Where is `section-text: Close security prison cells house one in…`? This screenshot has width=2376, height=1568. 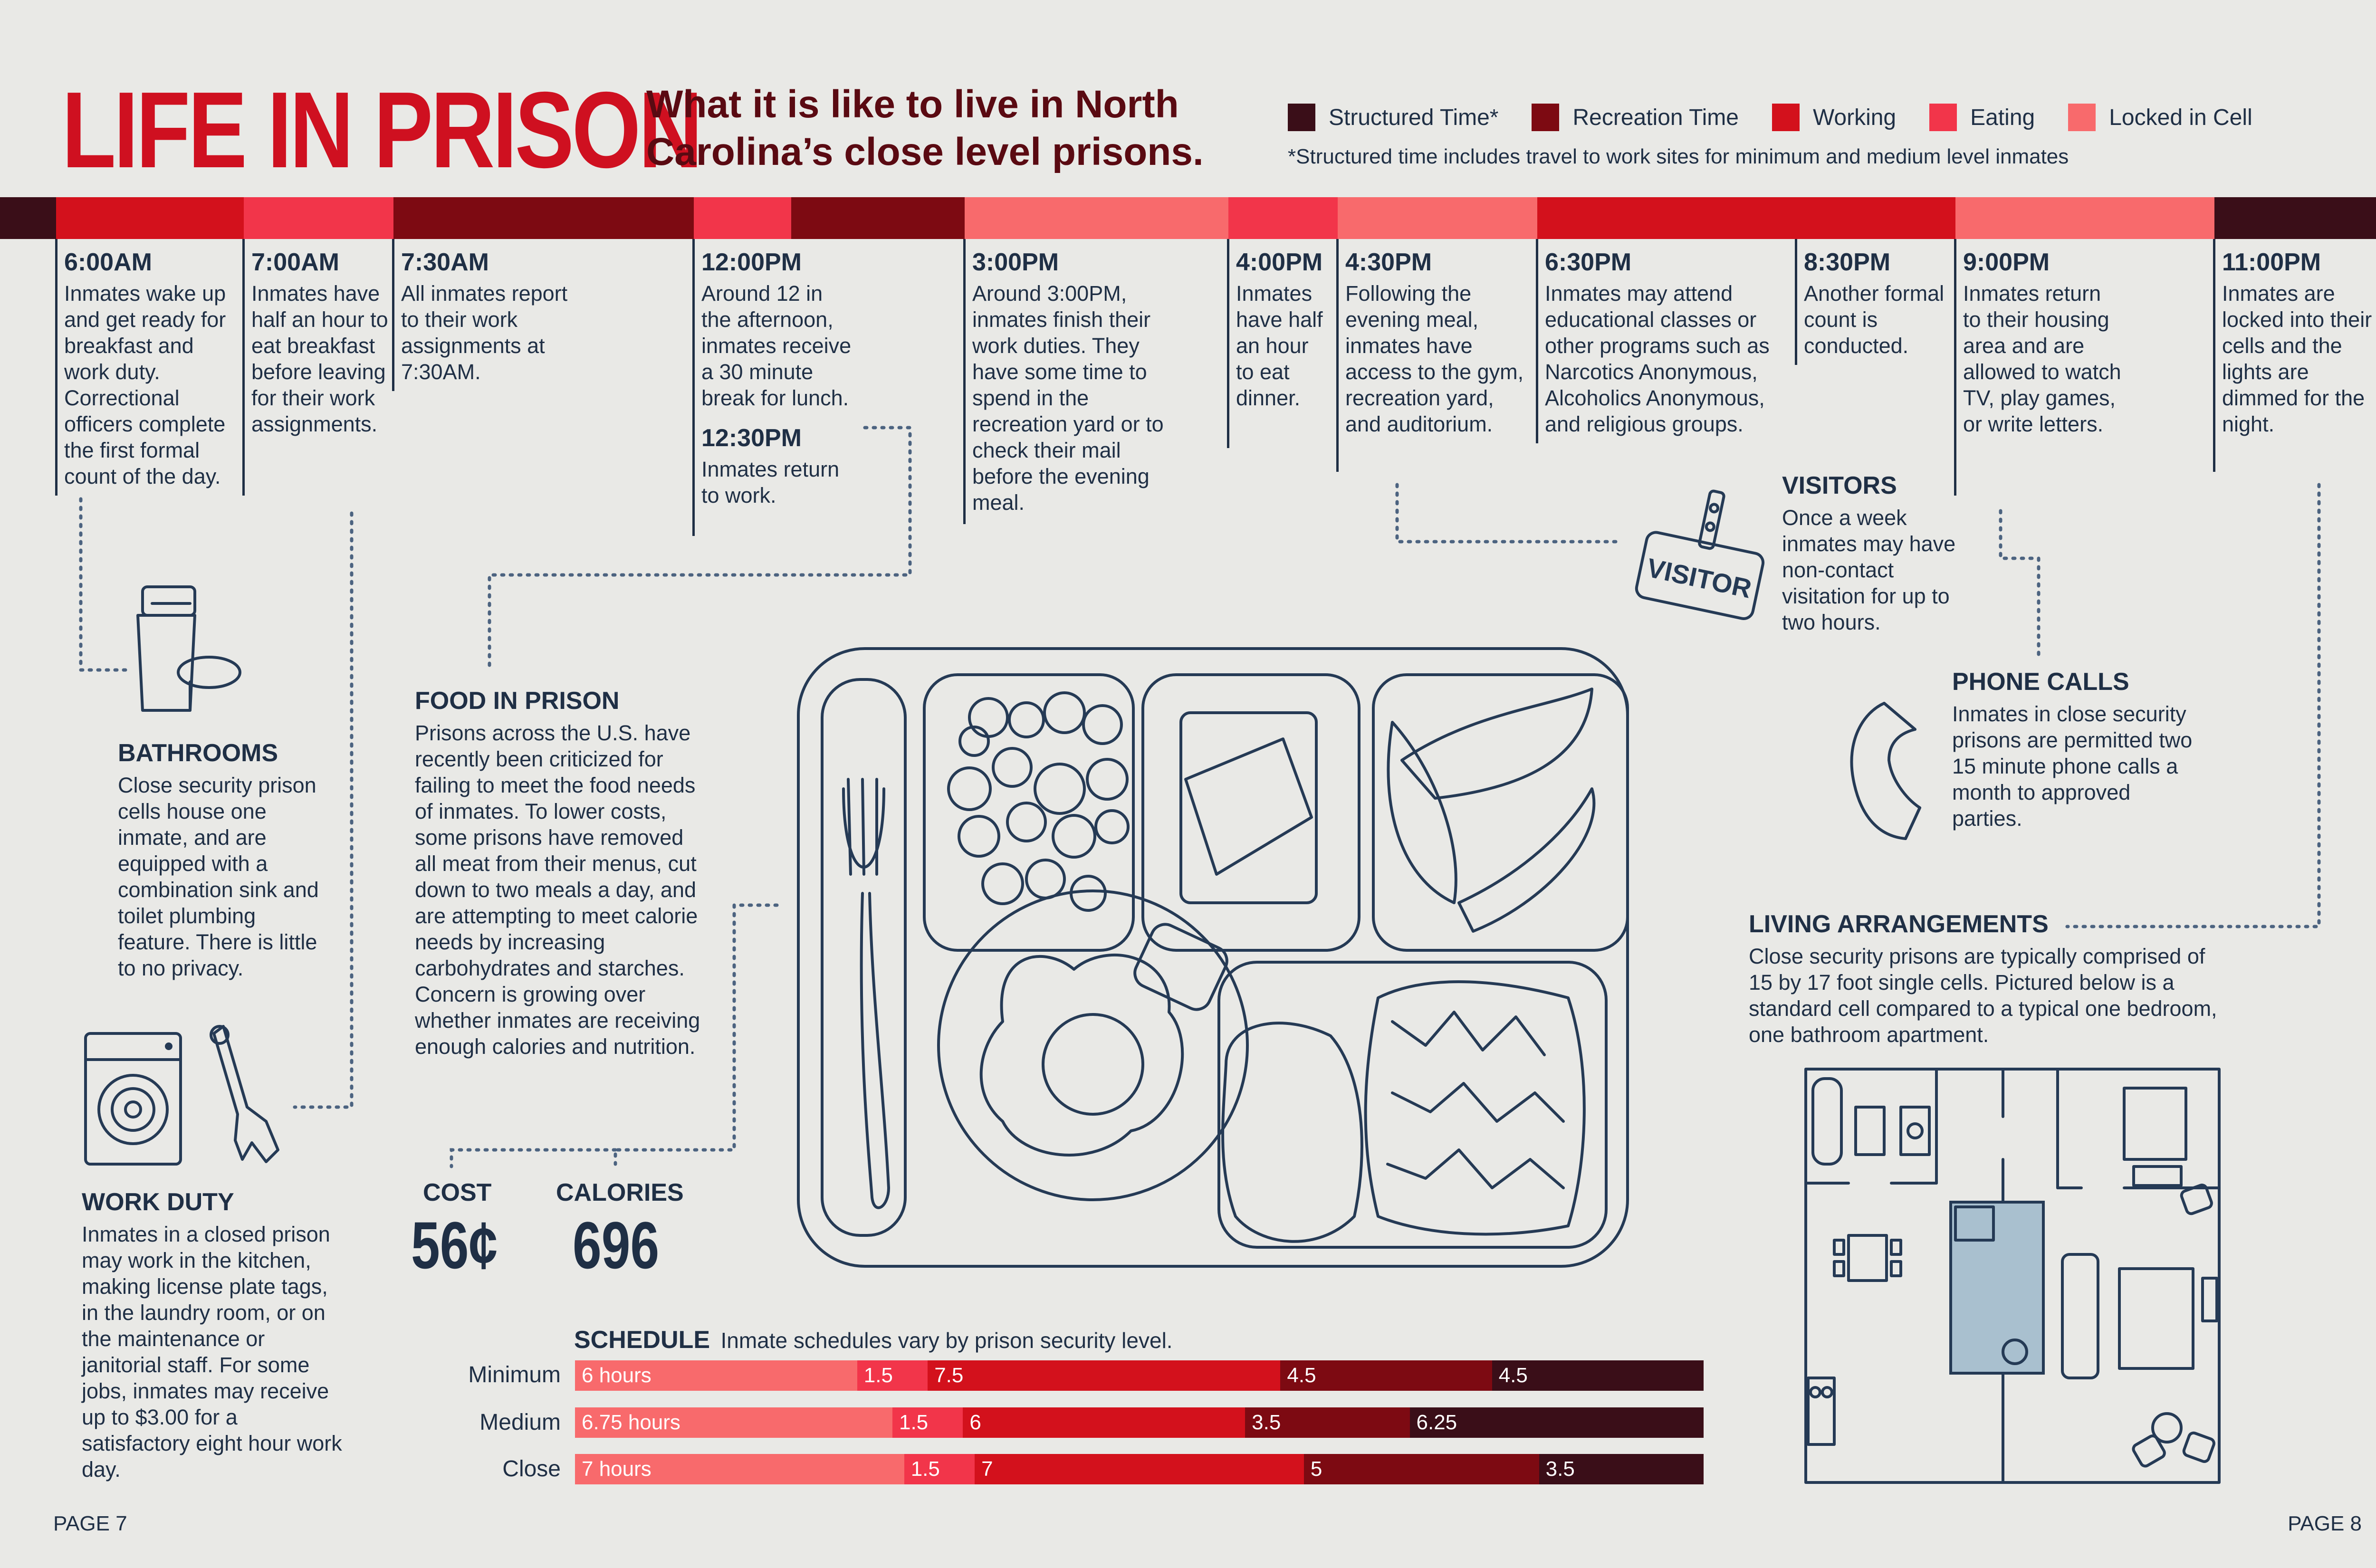 section-text: Close security prison cells house one in… is located at coordinates (218, 876).